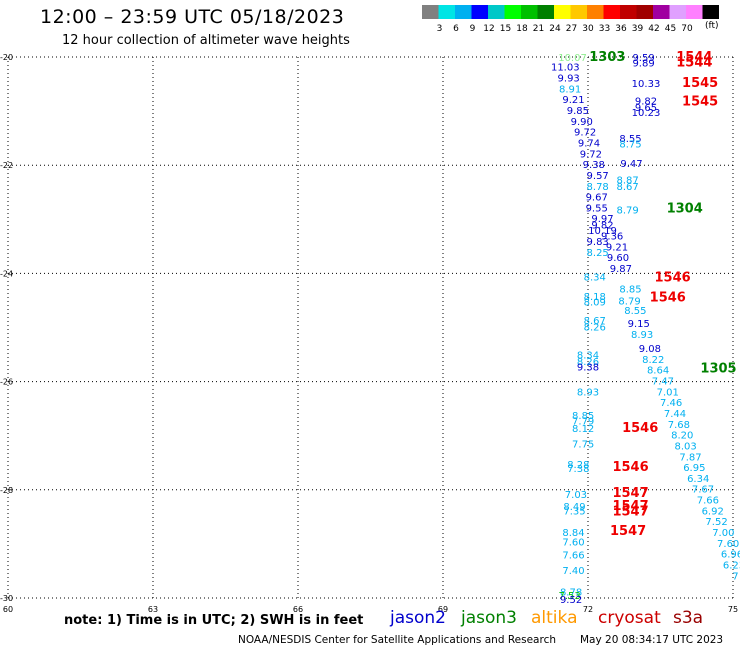 This screenshot has height=650, width=740. Describe the element at coordinates (573, 100) in the screenshot. I see `wave-height-label: 9.21` at that location.